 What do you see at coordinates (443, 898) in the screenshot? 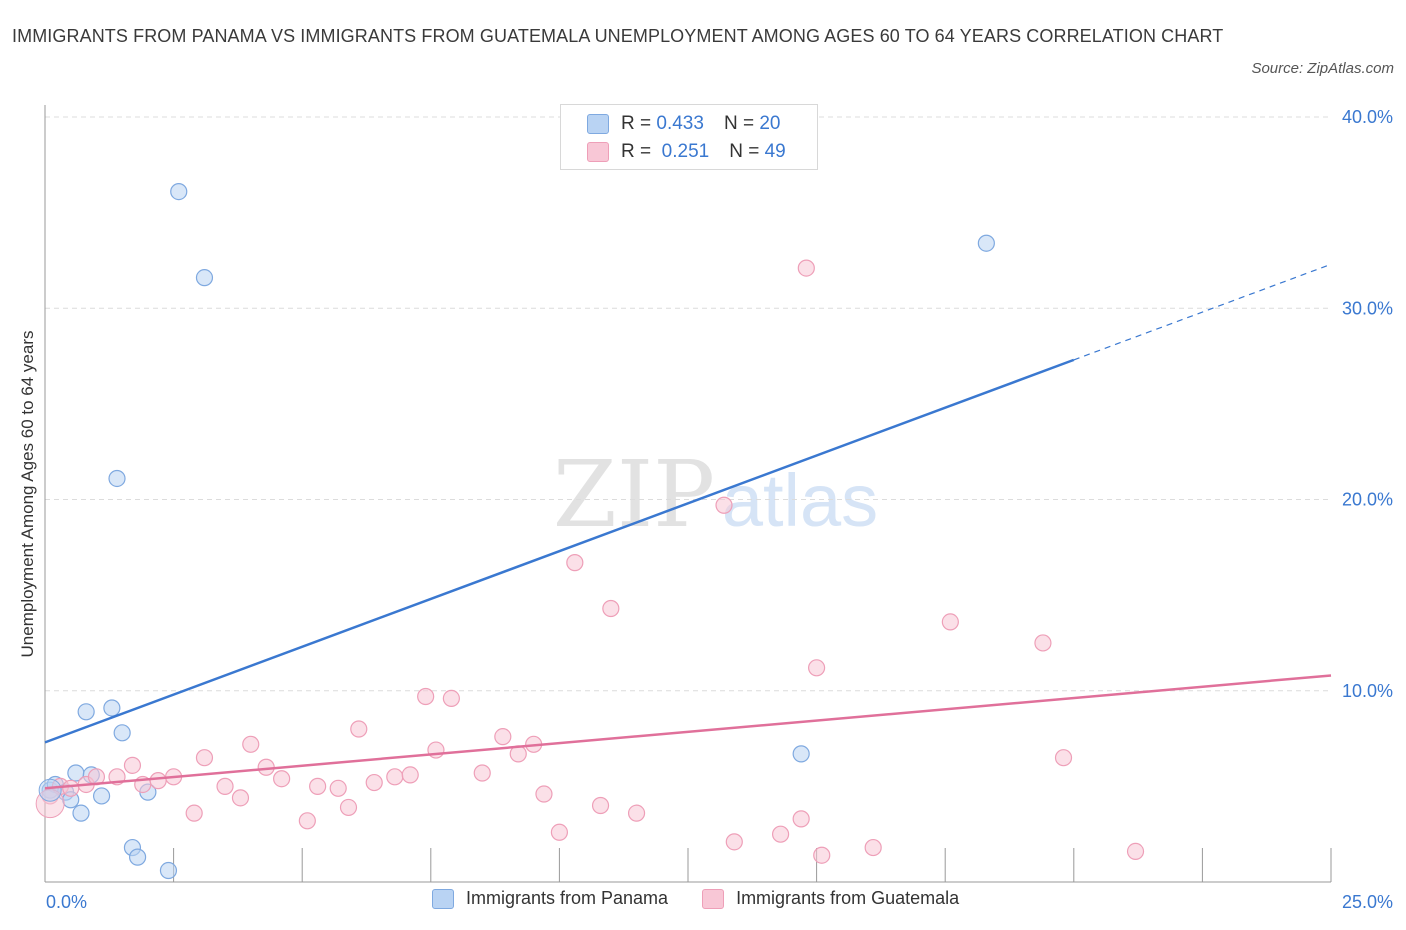
I see `panama-legend-swatch` at bounding box center [443, 898].